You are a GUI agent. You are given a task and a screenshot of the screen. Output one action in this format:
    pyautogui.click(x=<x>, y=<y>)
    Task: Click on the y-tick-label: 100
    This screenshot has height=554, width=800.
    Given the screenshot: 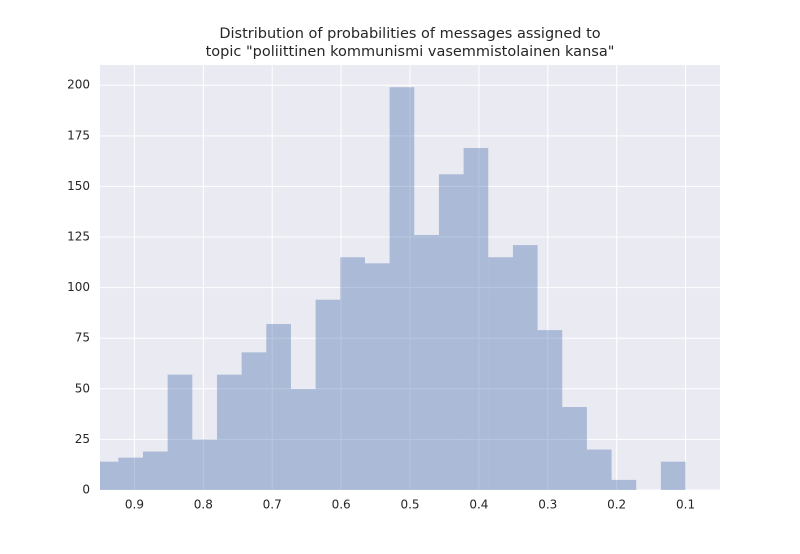 What is the action you would take?
    pyautogui.click(x=78, y=287)
    